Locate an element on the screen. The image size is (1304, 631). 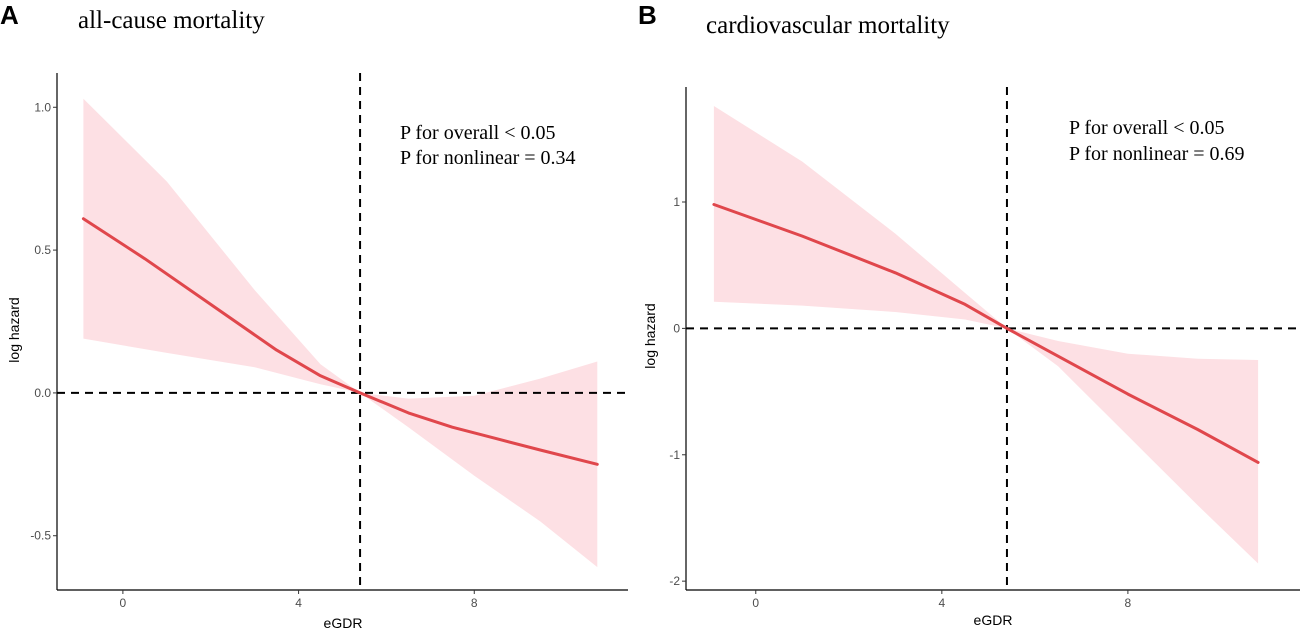
y-tick-label-b-2: 0 is located at coordinates (676, 328).